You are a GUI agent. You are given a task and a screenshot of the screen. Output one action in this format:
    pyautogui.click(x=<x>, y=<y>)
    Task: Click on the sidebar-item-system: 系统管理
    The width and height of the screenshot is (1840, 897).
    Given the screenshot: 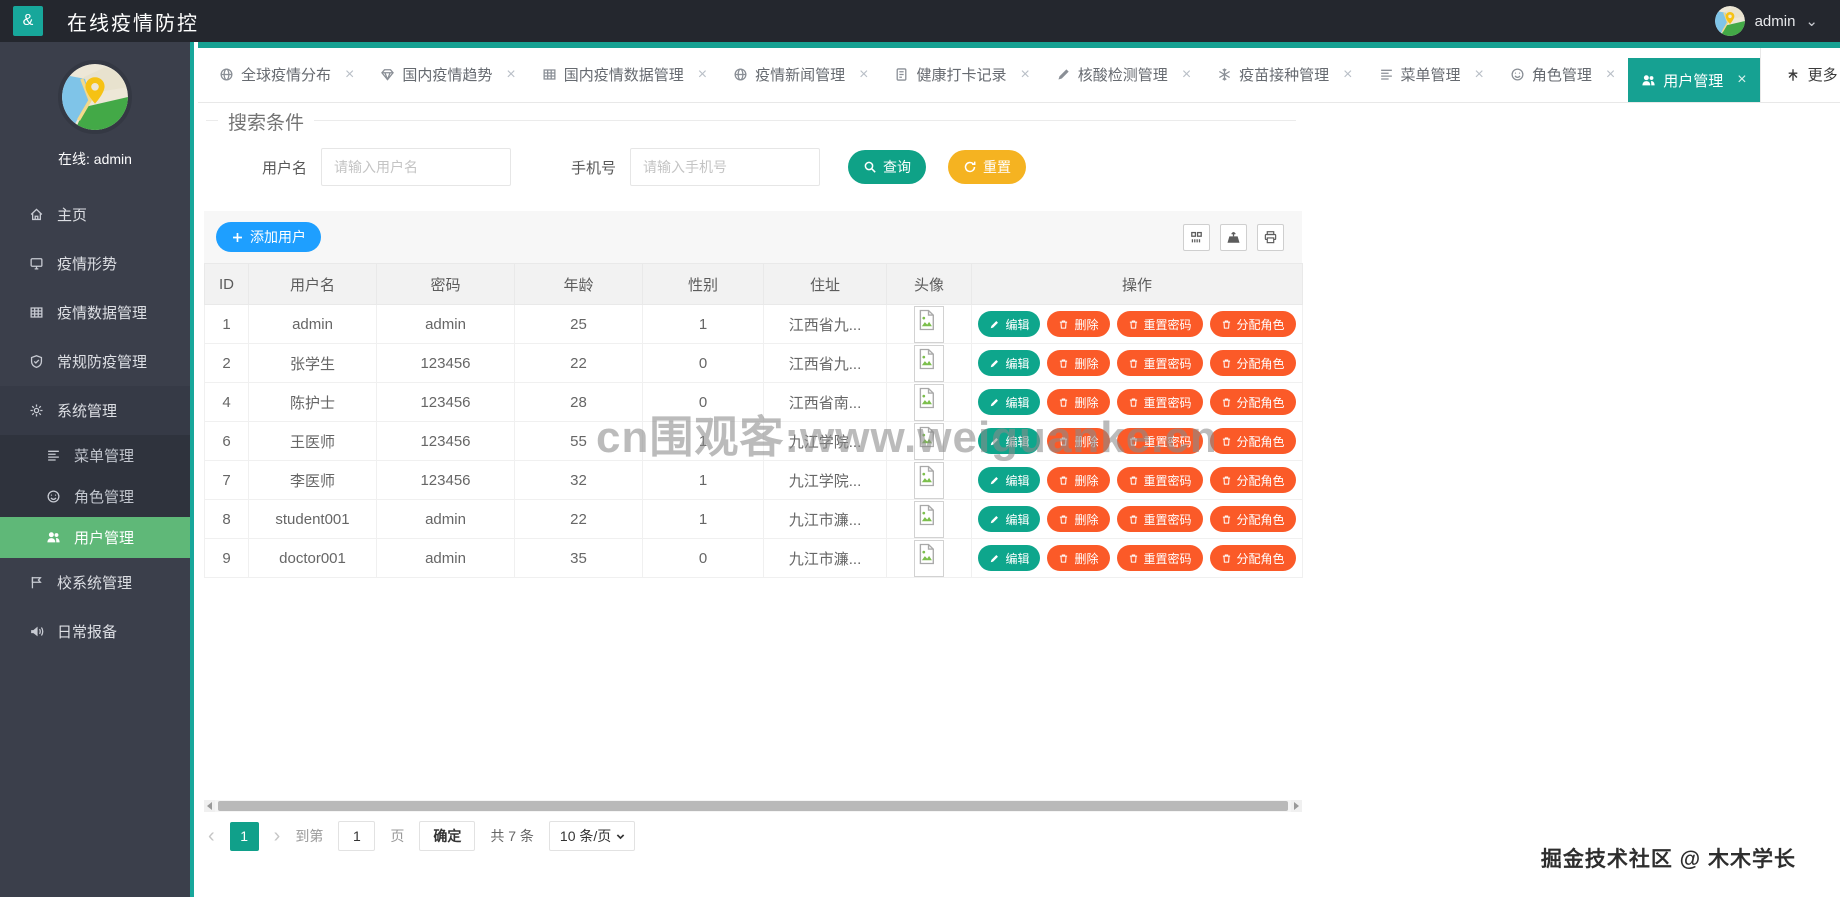 What is the action you would take?
    pyautogui.click(x=95, y=410)
    